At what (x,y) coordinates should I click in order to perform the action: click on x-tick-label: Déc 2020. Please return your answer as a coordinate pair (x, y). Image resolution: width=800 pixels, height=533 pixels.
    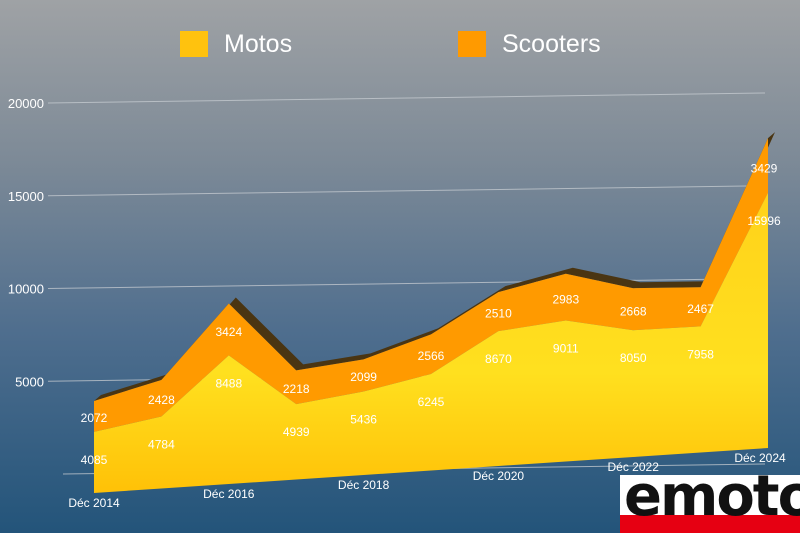
    Looking at the image, I should click on (499, 476).